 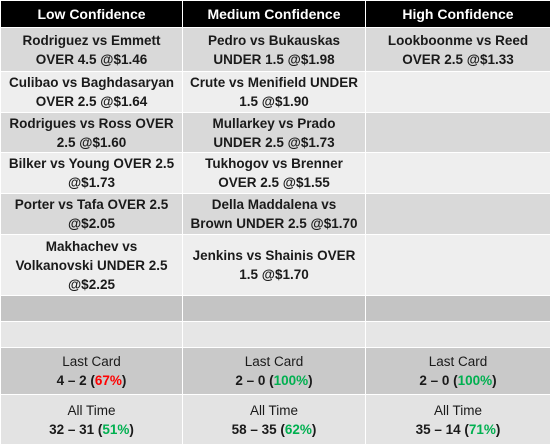 I want to click on all-time-high: All Time 35 – 14 (71%), so click(x=457, y=419).